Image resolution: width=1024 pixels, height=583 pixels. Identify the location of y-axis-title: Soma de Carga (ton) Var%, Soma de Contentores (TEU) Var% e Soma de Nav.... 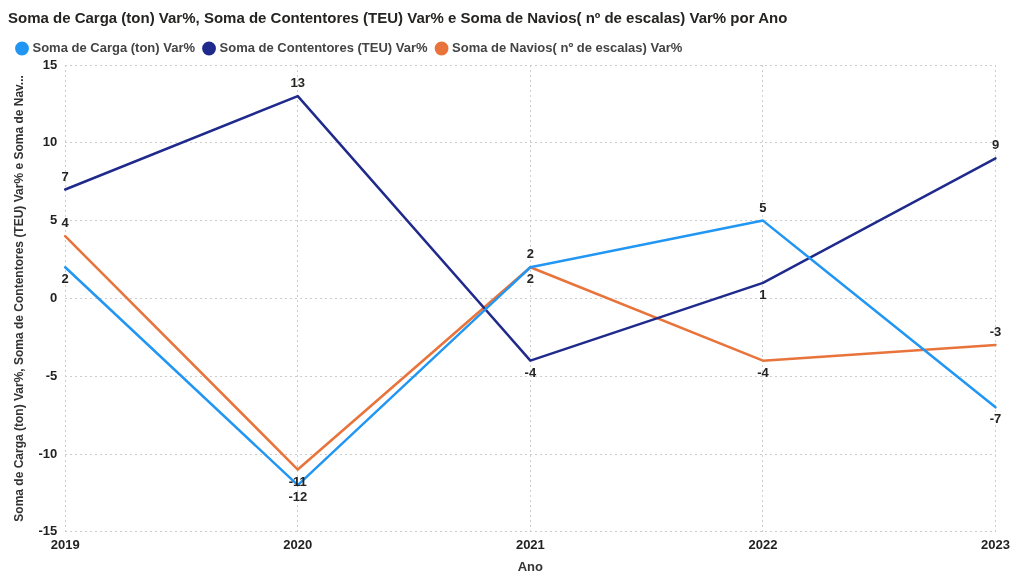
(18, 298).